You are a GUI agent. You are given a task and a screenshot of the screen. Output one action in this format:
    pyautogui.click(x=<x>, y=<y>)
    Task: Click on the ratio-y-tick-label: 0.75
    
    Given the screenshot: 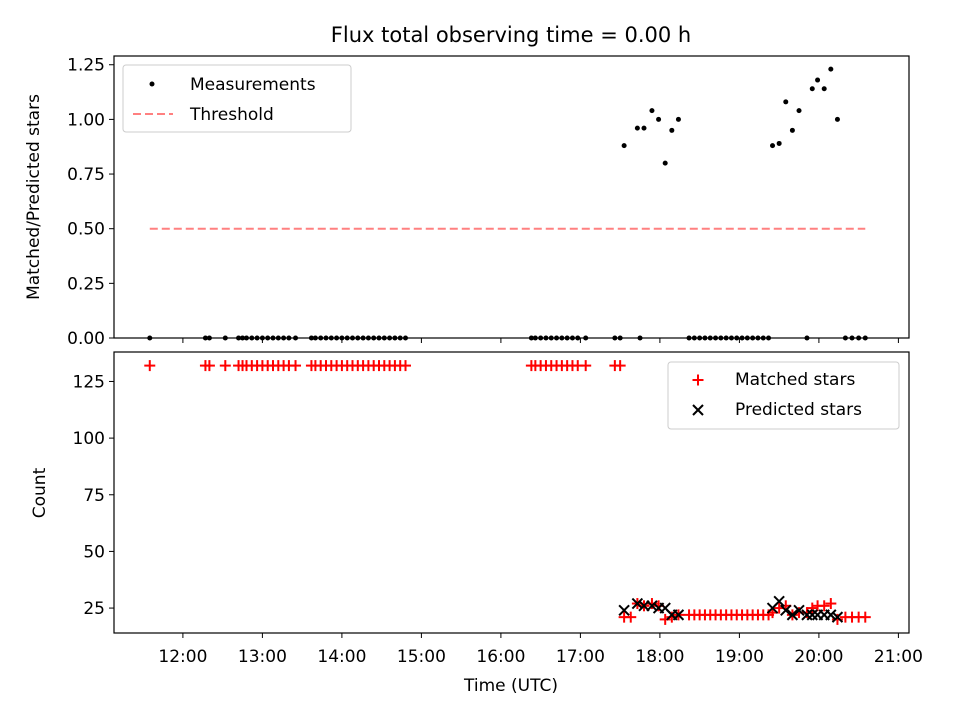 What is the action you would take?
    pyautogui.click(x=86, y=175)
    